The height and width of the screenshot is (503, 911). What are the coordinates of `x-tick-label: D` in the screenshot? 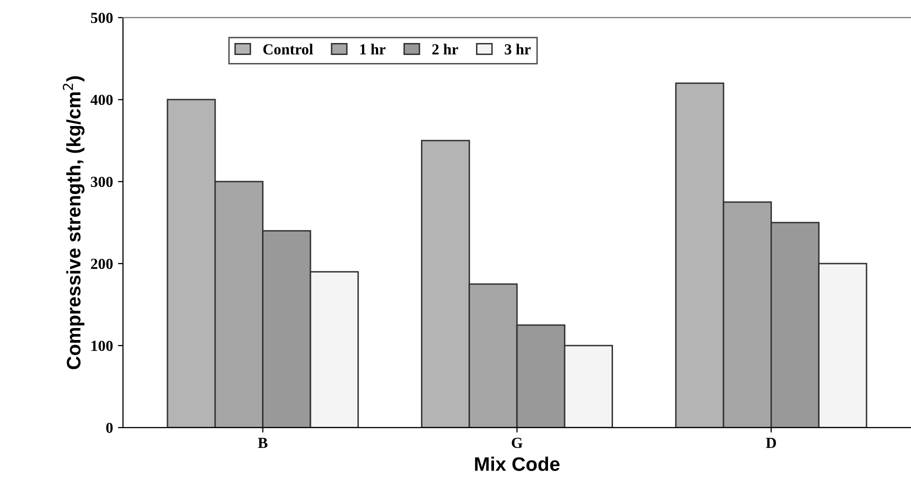 It's located at (771, 443).